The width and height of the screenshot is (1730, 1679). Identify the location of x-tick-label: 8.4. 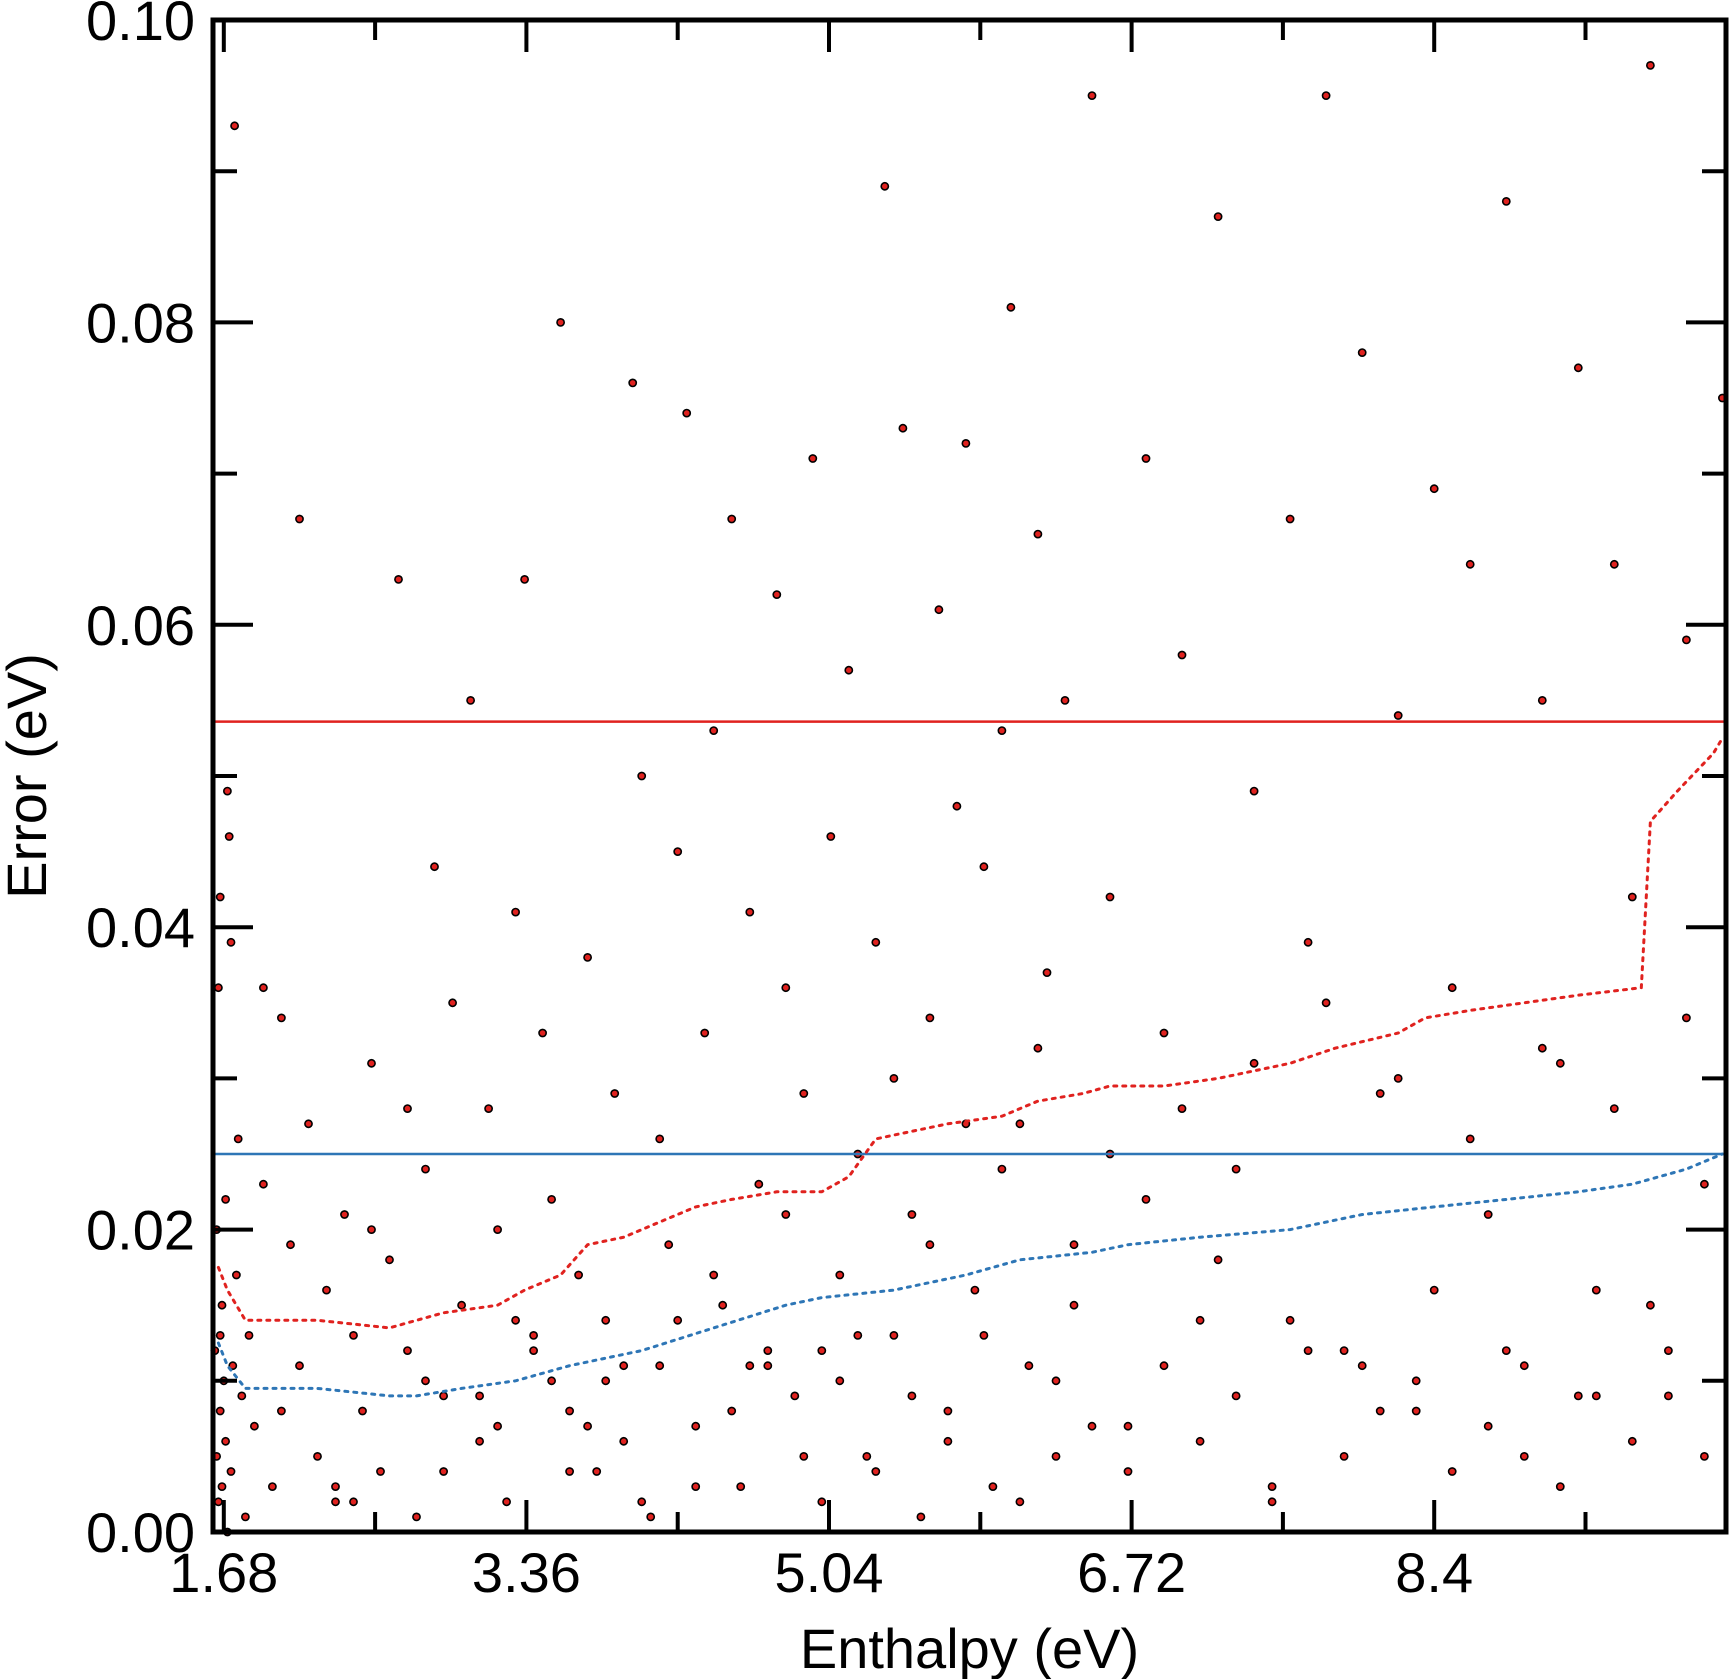
(1434, 1572).